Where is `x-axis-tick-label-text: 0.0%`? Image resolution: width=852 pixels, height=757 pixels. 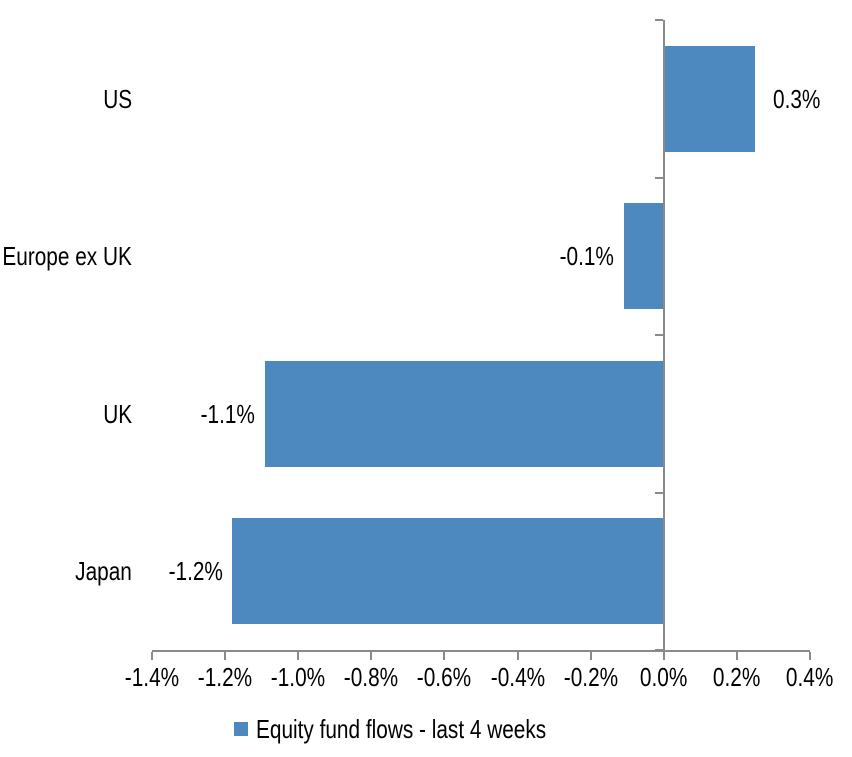 x-axis-tick-label-text: 0.0% is located at coordinates (664, 677).